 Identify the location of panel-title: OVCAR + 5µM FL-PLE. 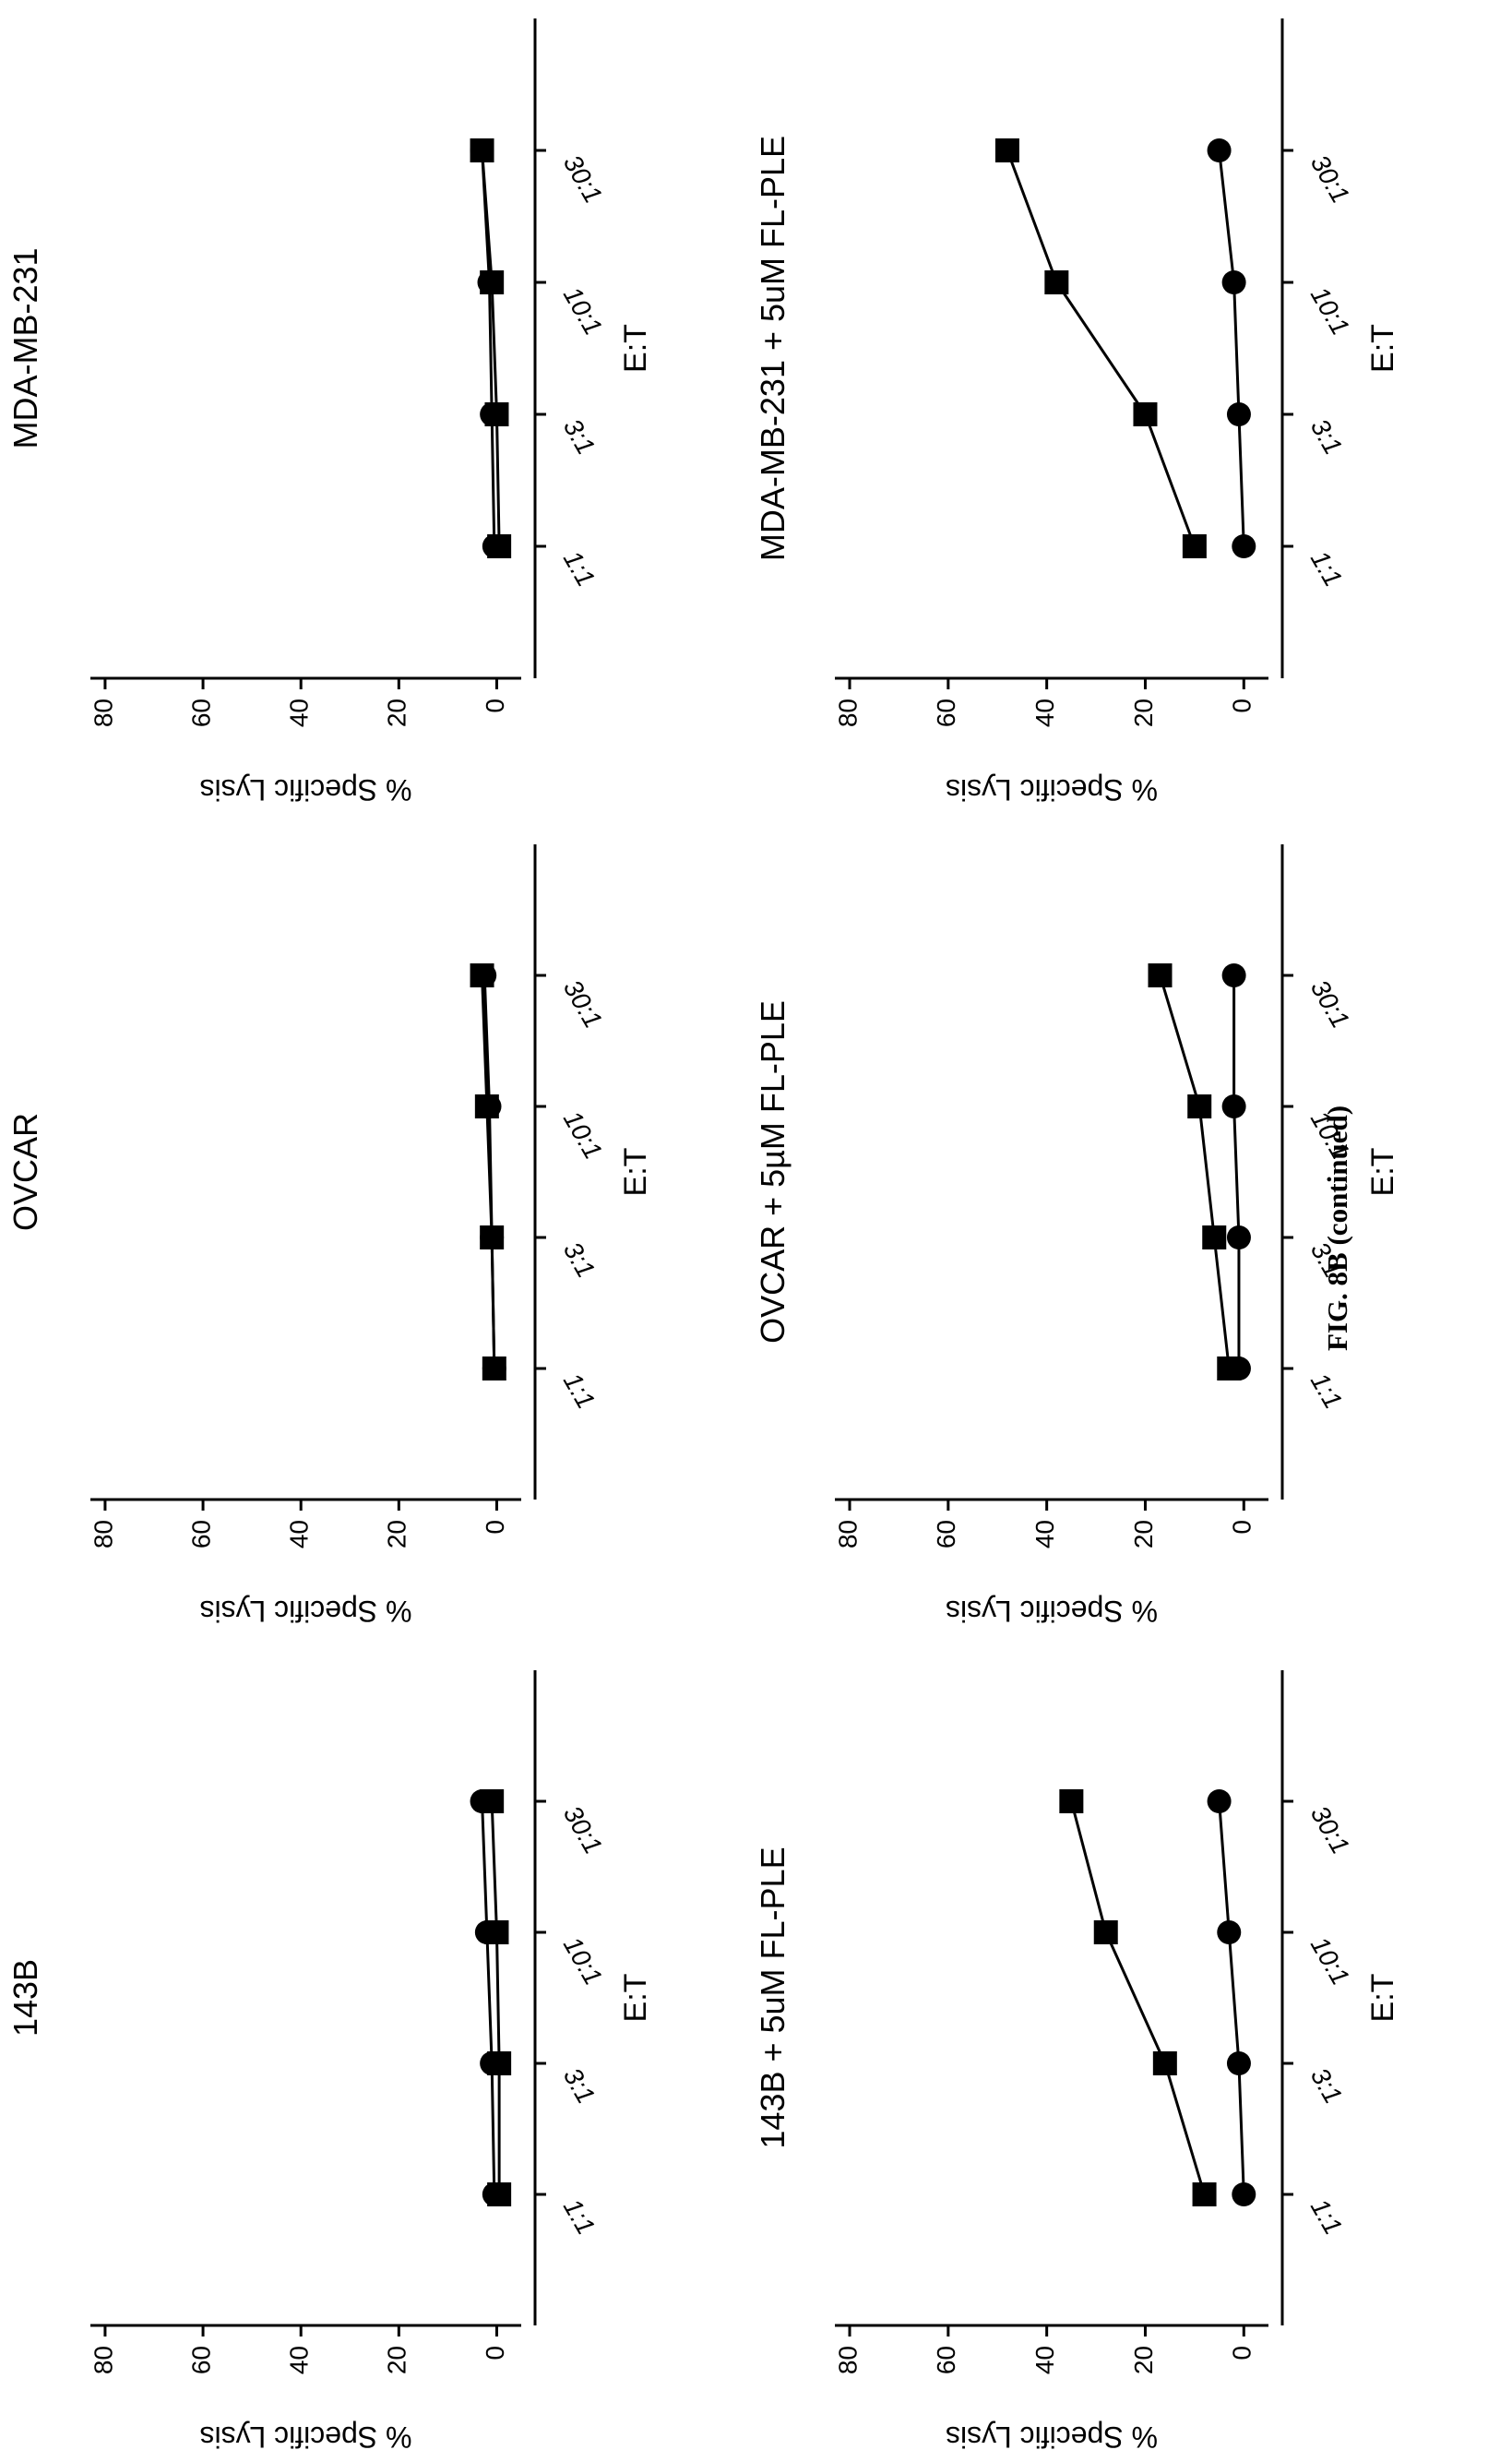
(773, 1172).